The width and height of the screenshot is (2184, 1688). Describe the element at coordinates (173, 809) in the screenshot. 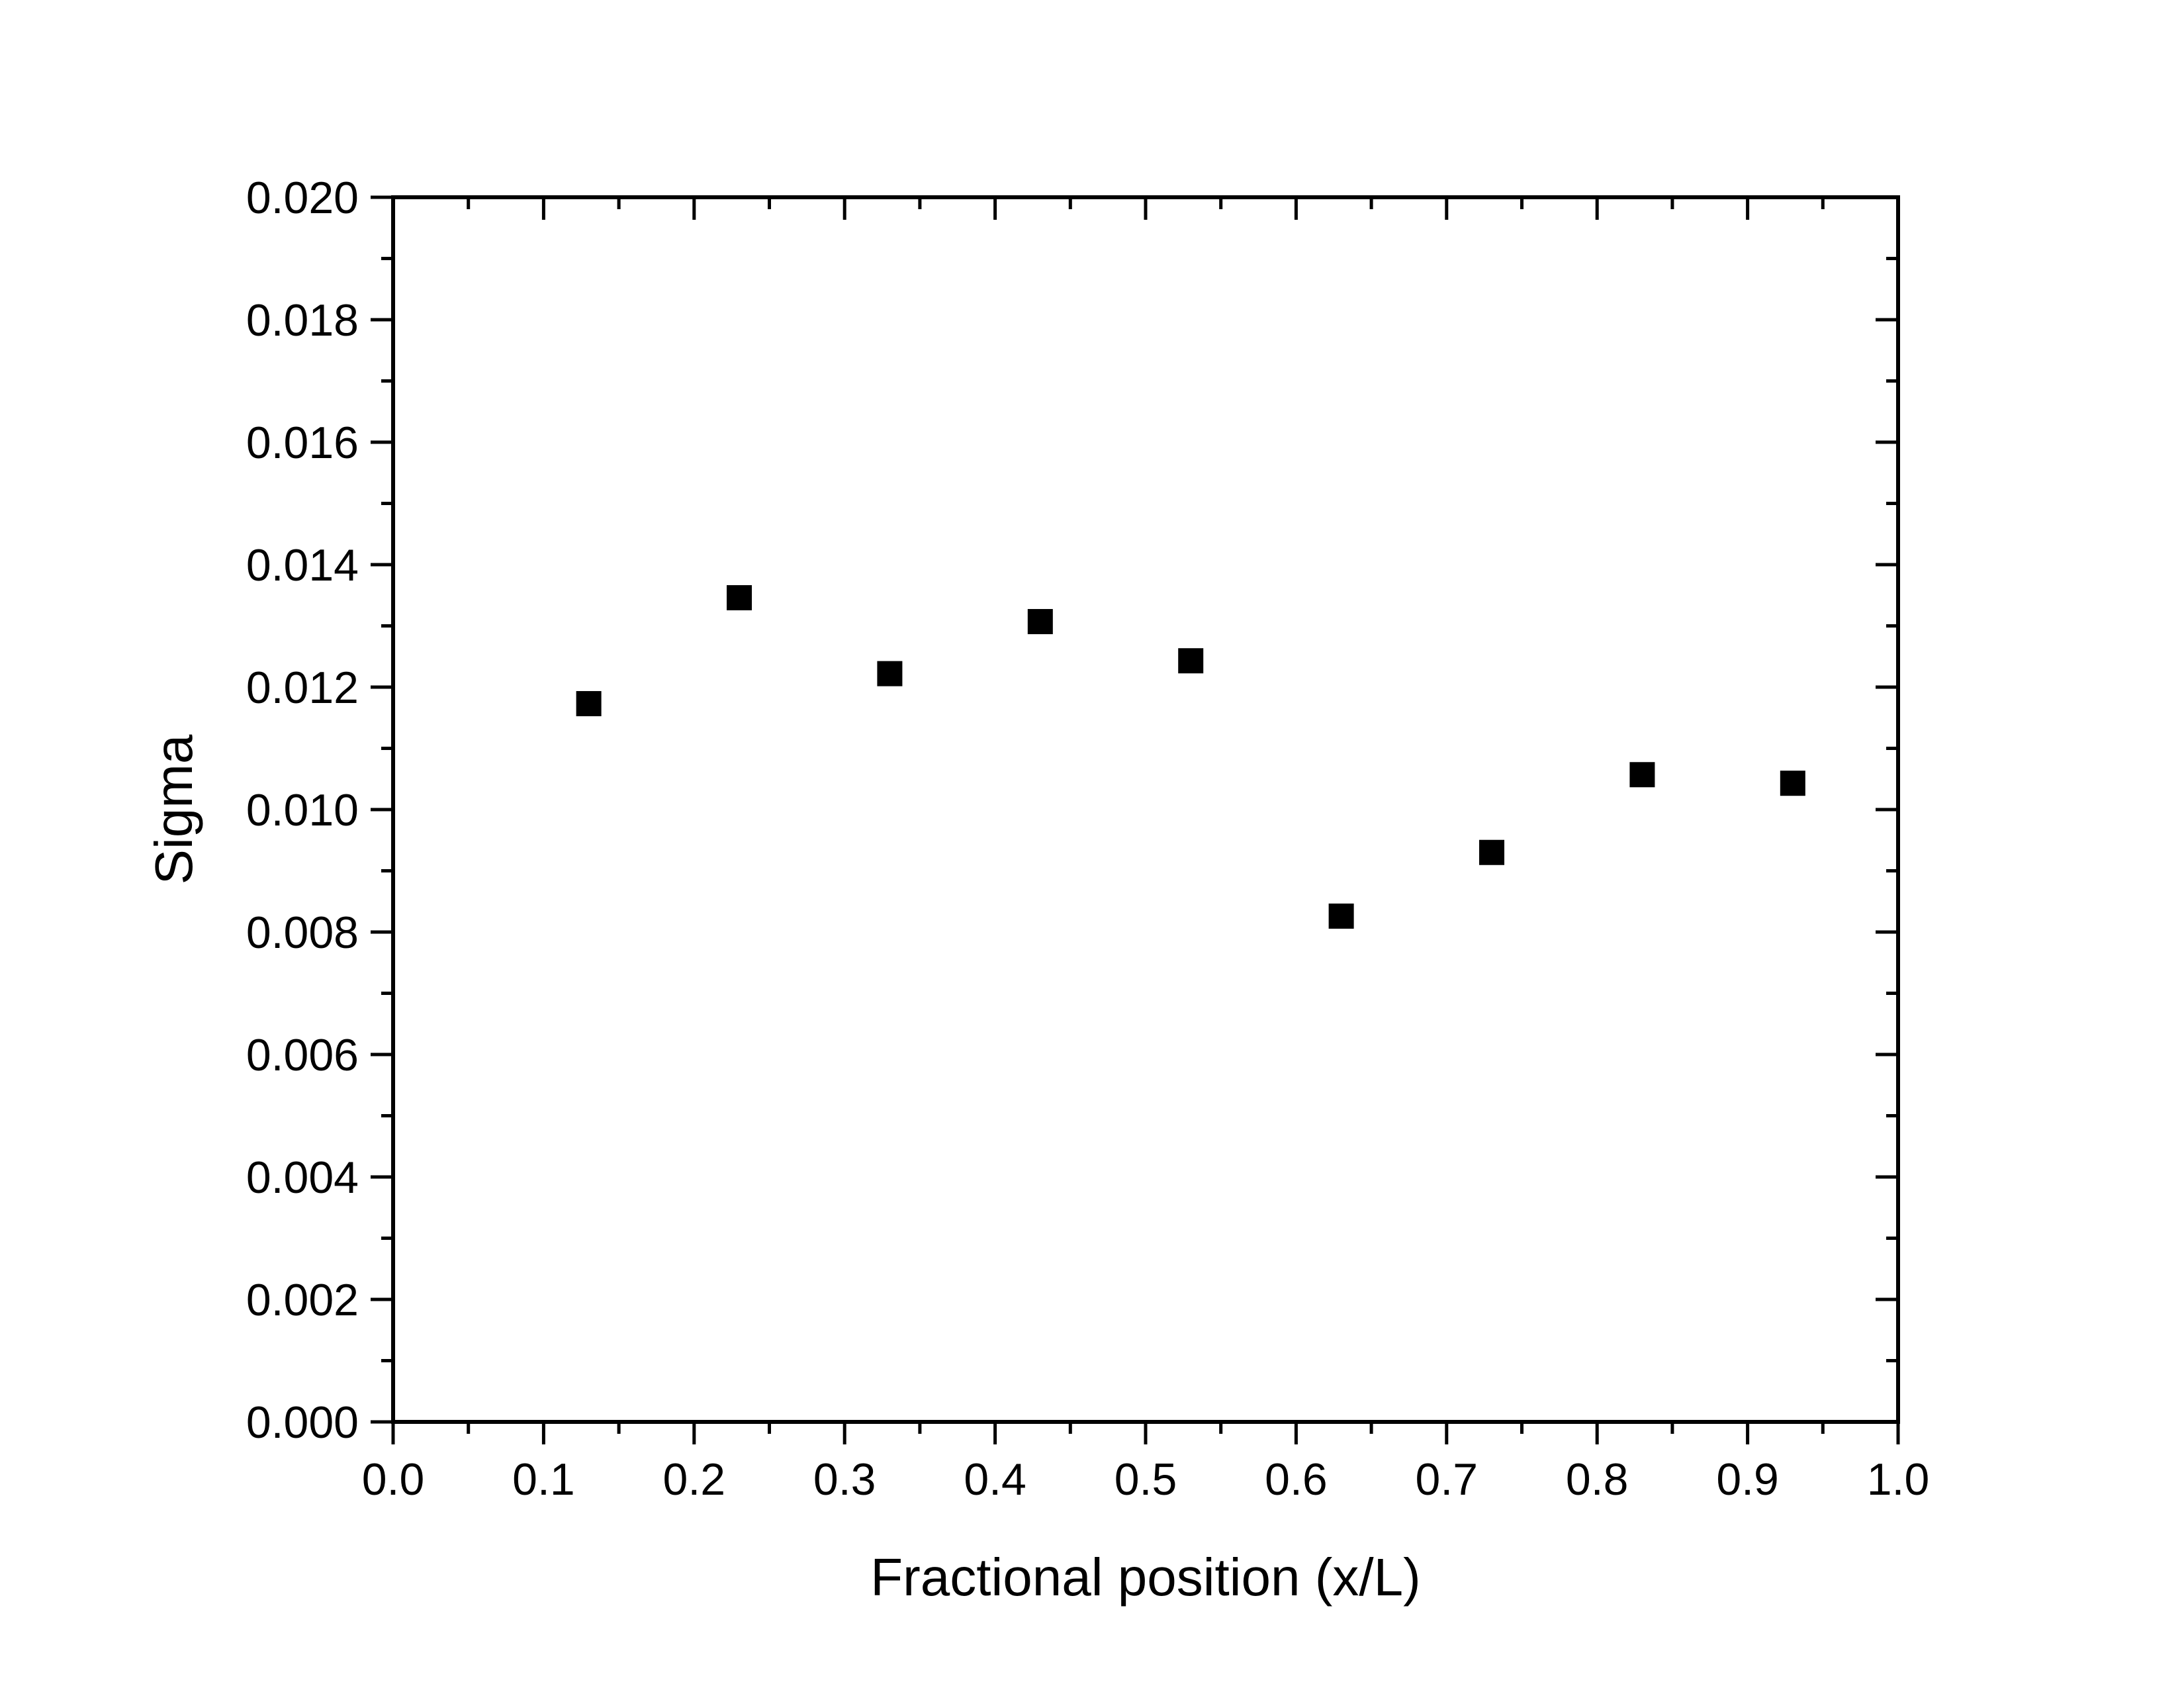

I see `y-axis-title: Sigma` at that location.